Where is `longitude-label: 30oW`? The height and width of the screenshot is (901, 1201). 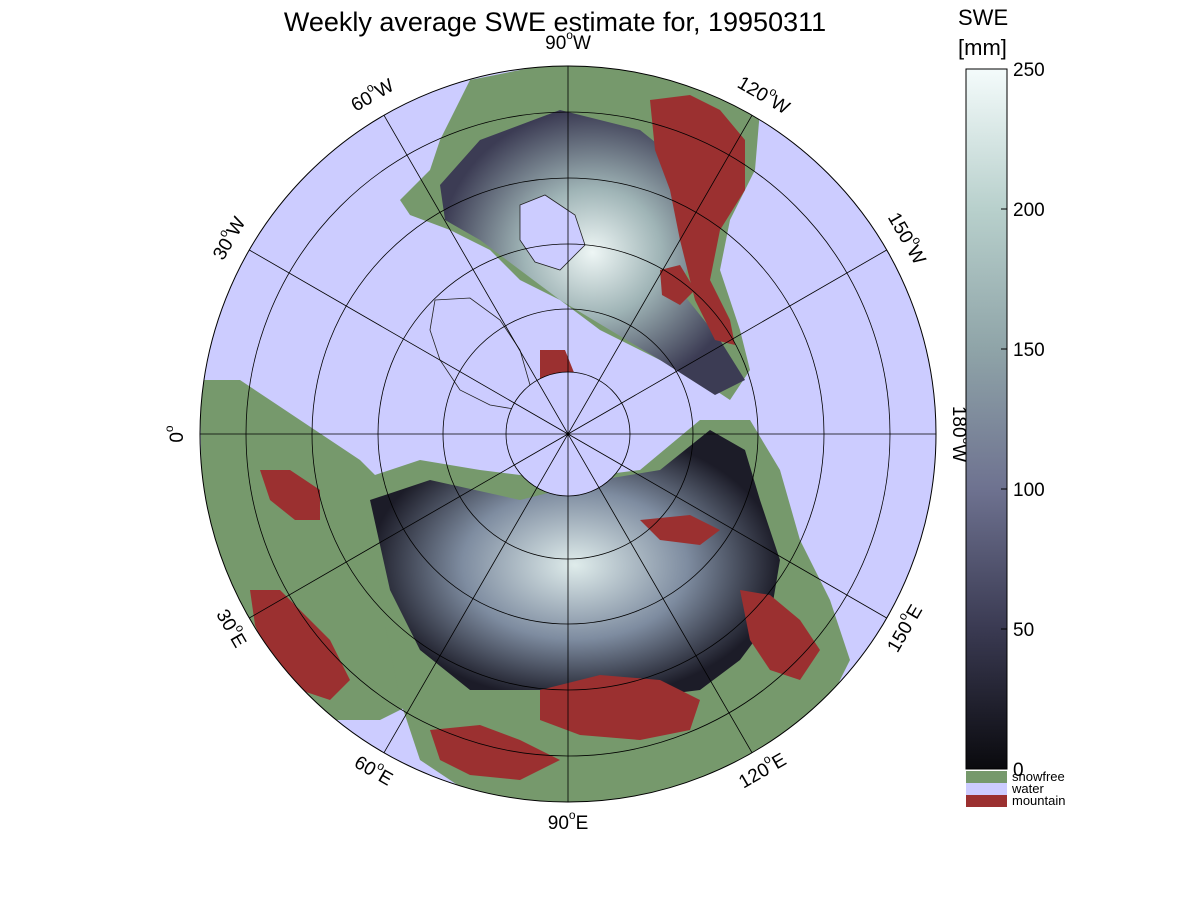
longitude-label: 30oW is located at coordinates (227, 237).